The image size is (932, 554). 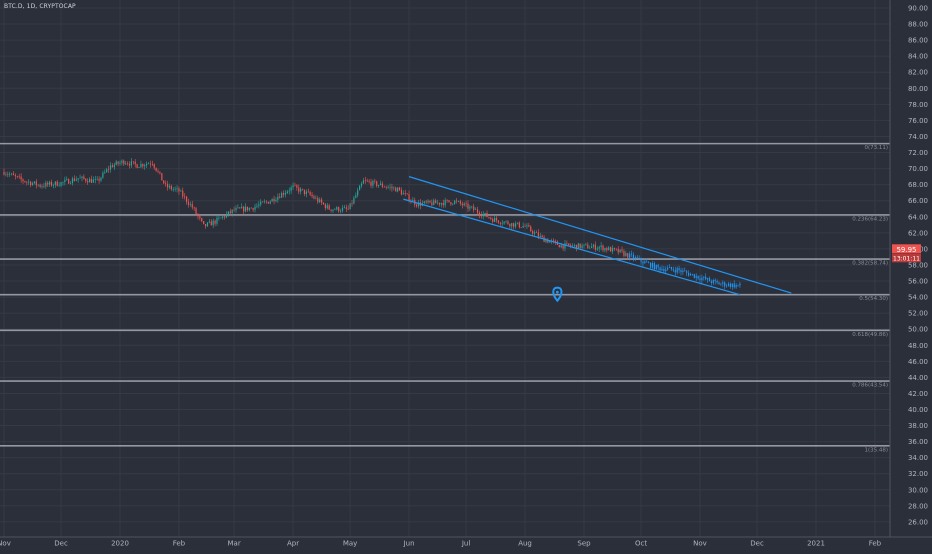 I want to click on y-tick-label: 46.00, so click(x=918, y=362).